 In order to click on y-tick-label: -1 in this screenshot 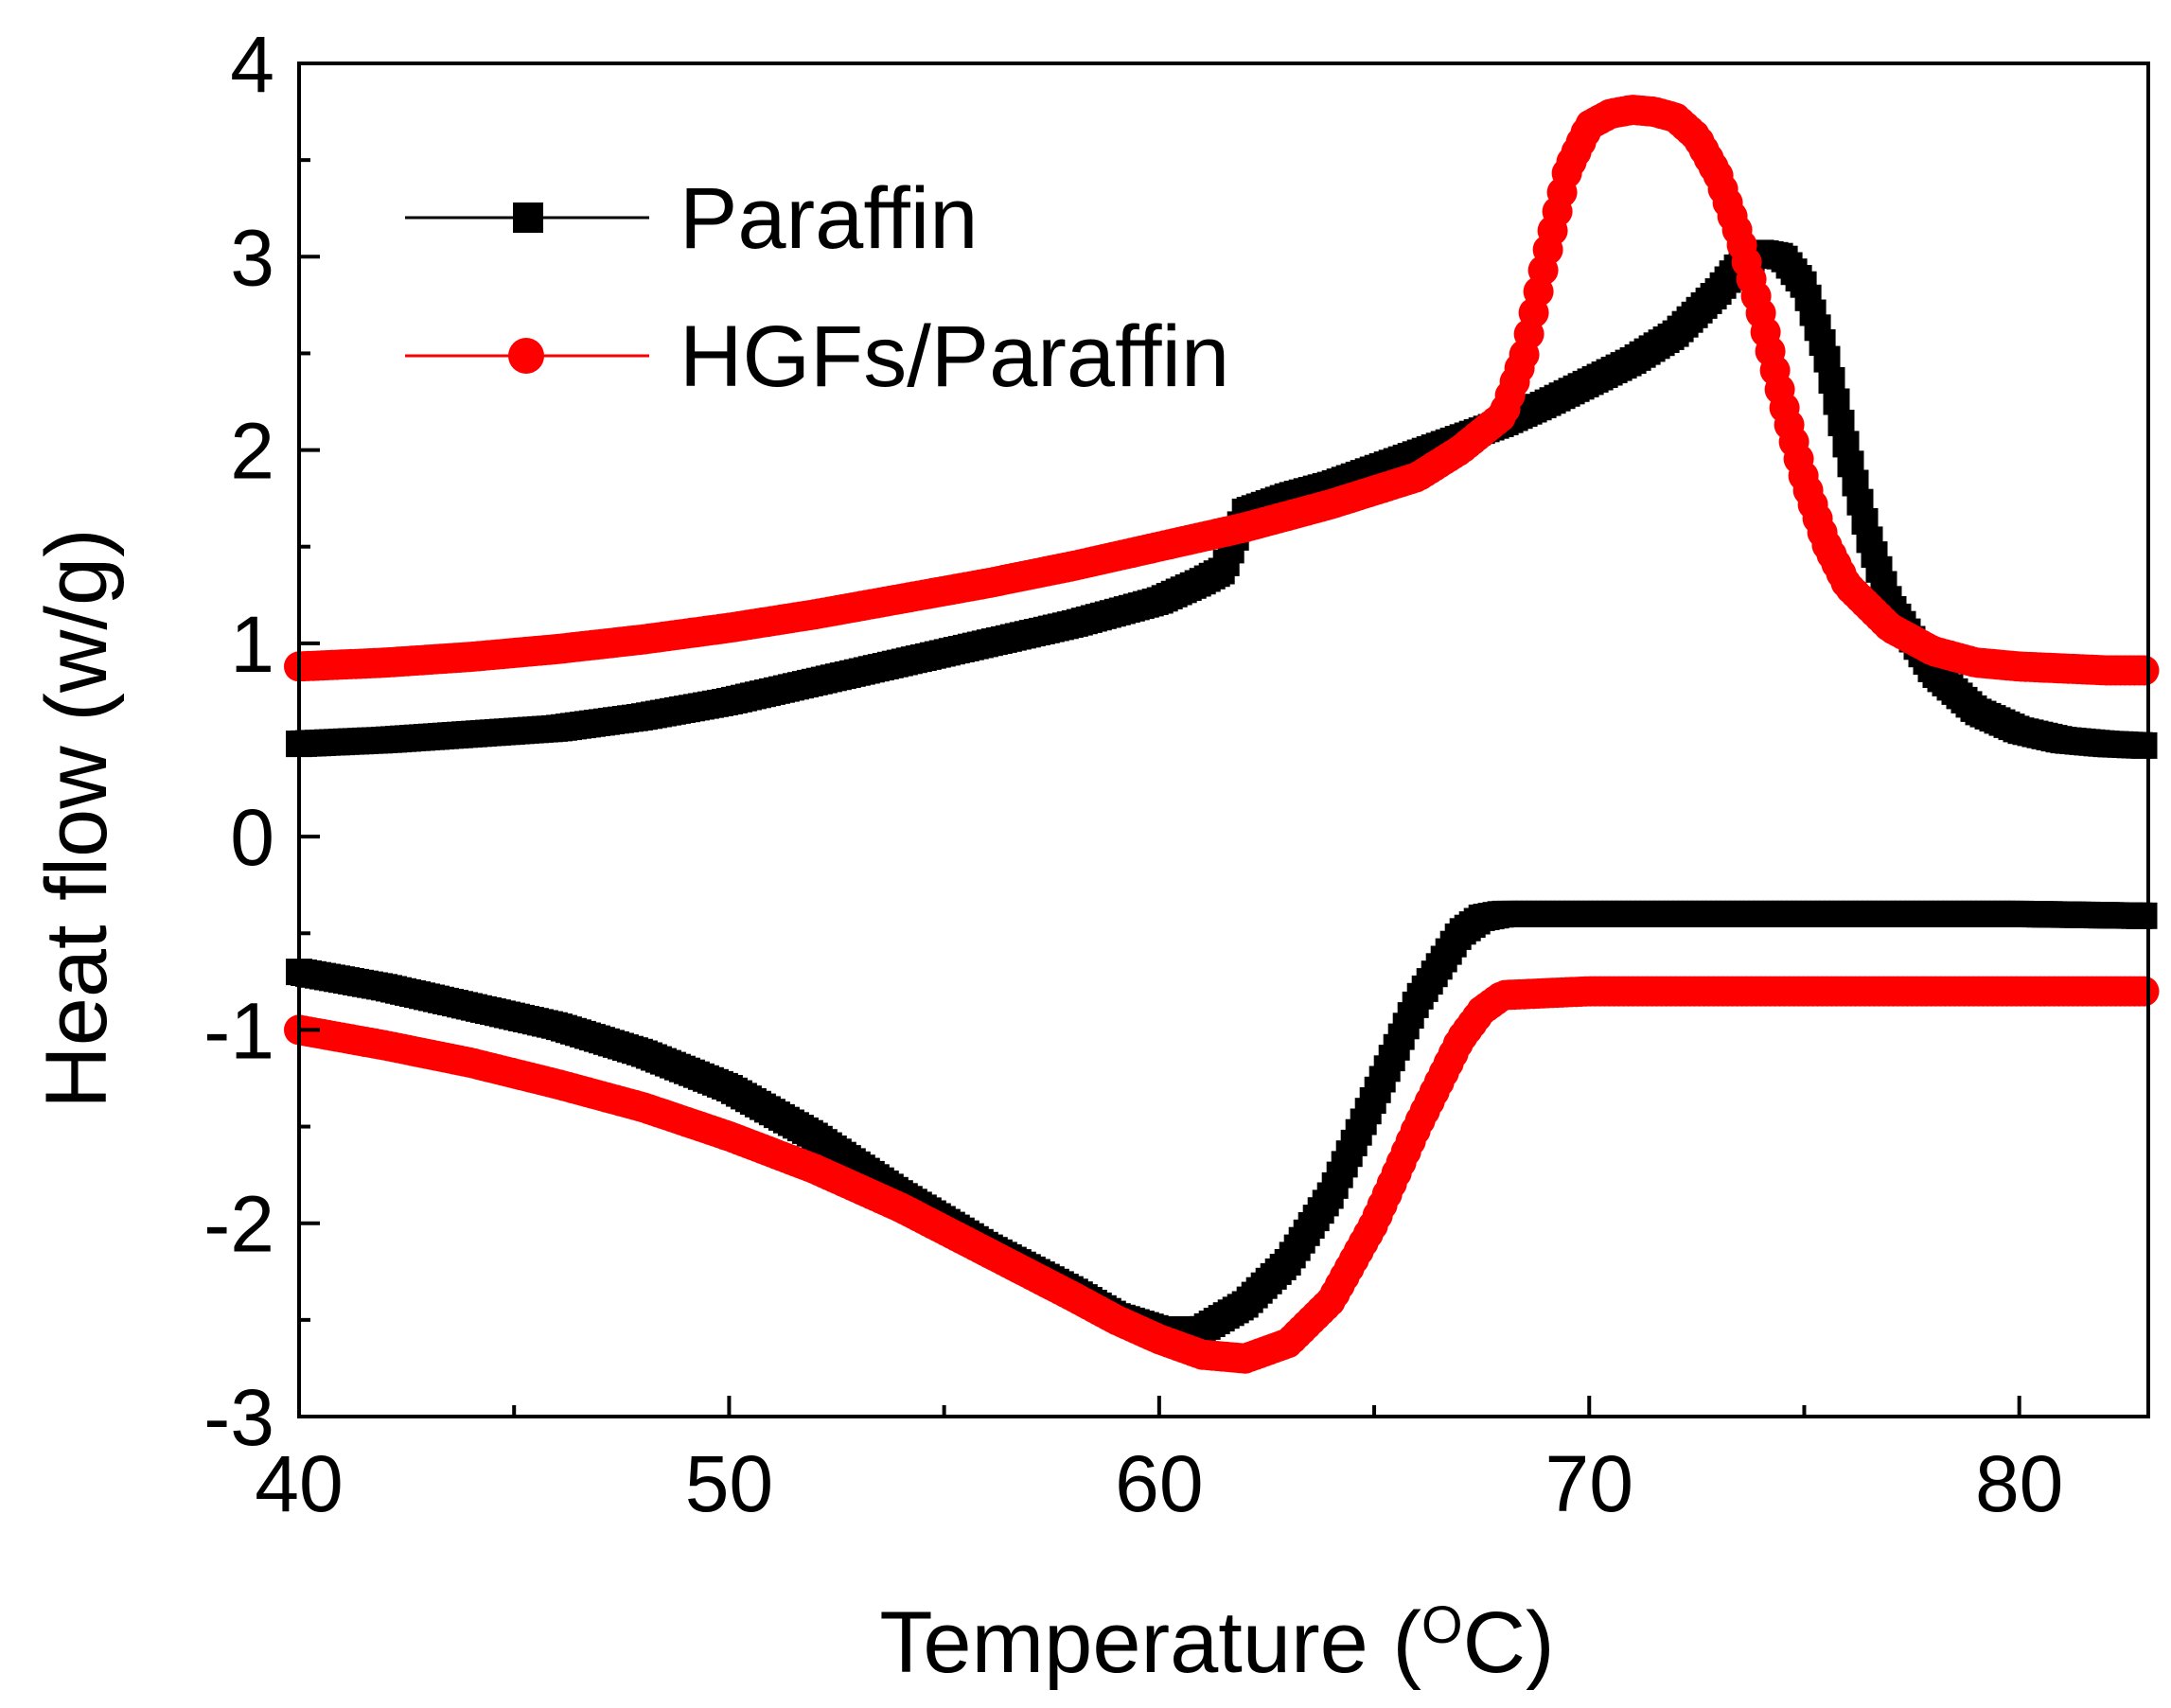, I will do `click(238, 1030)`.